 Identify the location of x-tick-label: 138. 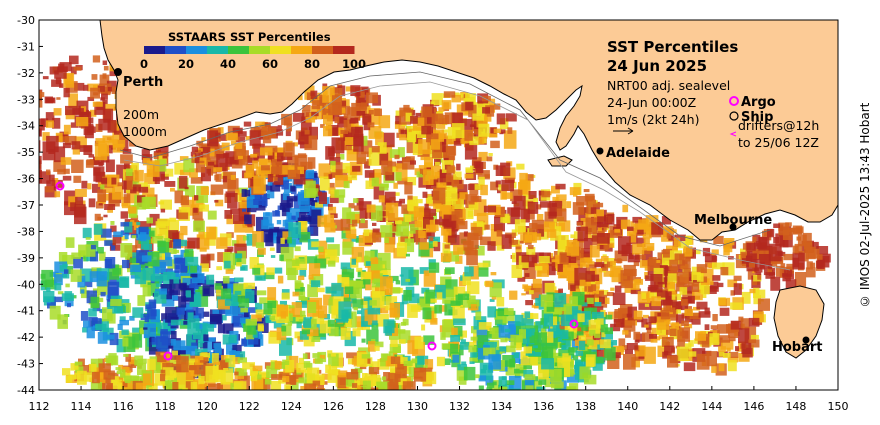
(585, 406).